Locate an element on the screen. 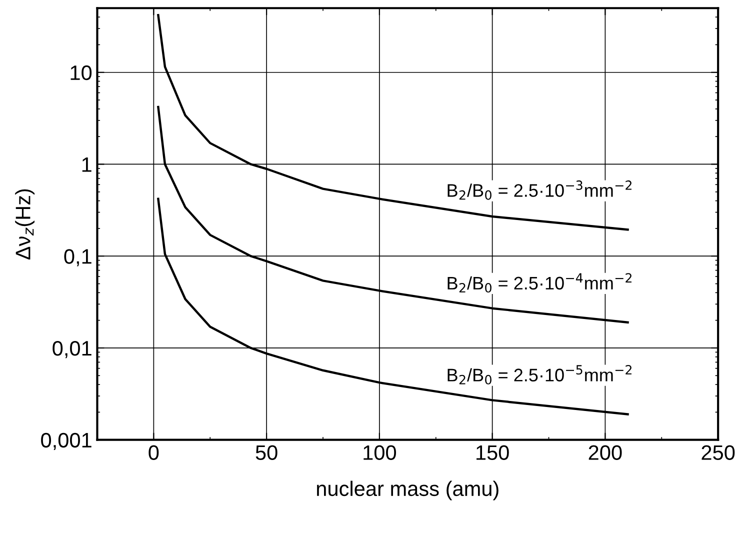 The width and height of the screenshot is (748, 543). annotation: B$_{2}$/B$_{0}$ = 2.5·10$^{−4}$mm$^{−2}$ is located at coordinates (540, 283).